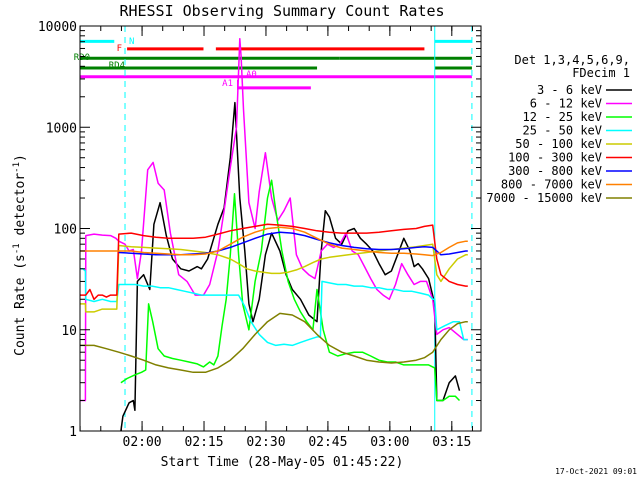 The image size is (640, 484). I want to click on y-axis-label: Count Rate (s-1 detector-1), so click(20, 255).